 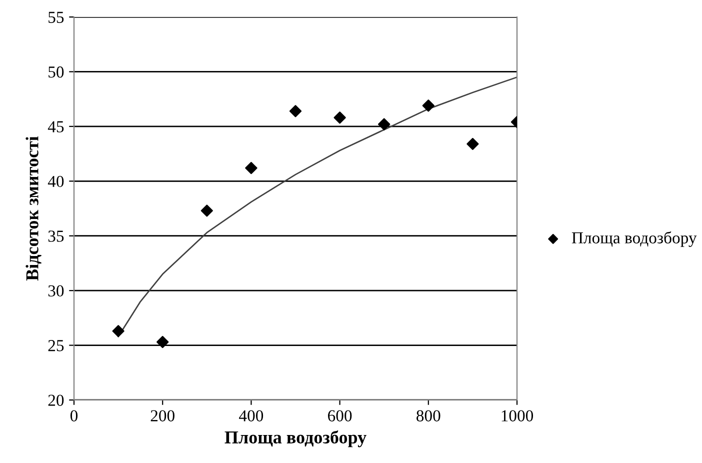 What do you see at coordinates (340, 416) in the screenshot?
I see `x-tick-label: 600` at bounding box center [340, 416].